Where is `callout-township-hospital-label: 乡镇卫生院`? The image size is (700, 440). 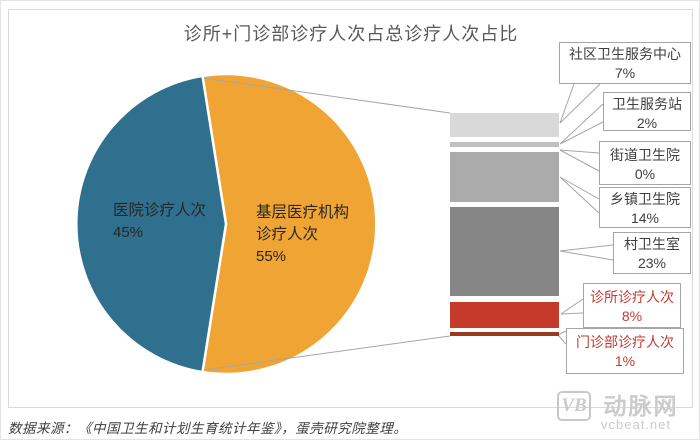 callout-township-hospital-label: 乡镇卫生院 is located at coordinates (645, 199).